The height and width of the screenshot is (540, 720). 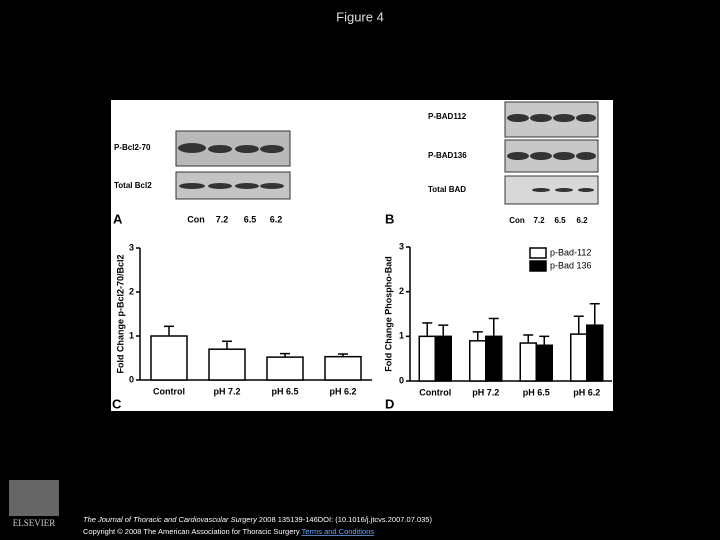 What do you see at coordinates (570, 252) in the screenshot?
I see `legend-label: p-Bad-112` at bounding box center [570, 252].